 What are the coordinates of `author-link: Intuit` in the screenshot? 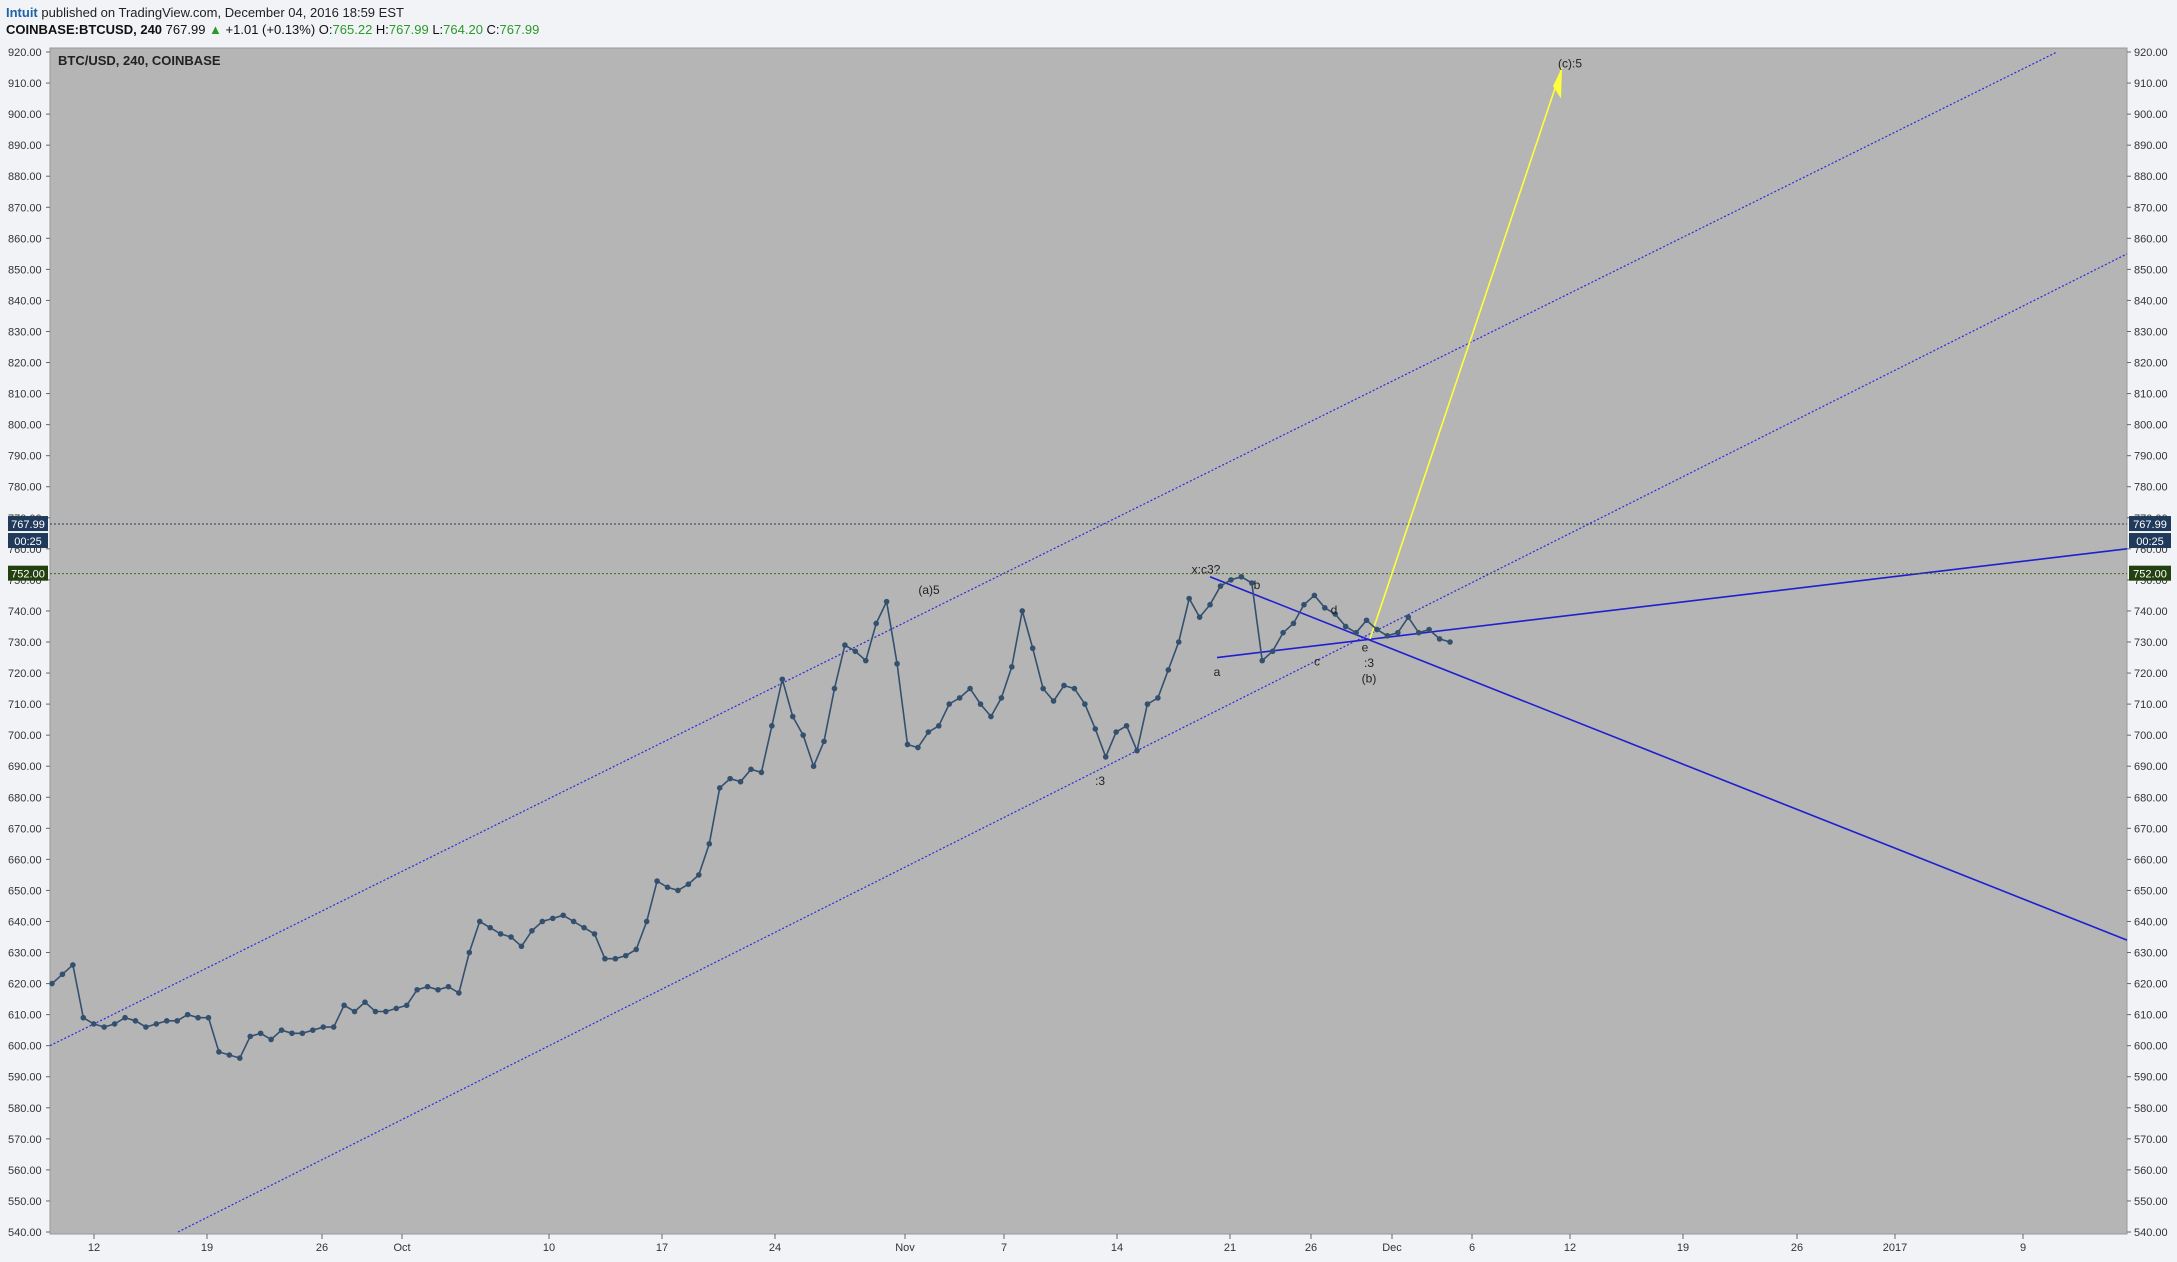 It's located at (22, 12).